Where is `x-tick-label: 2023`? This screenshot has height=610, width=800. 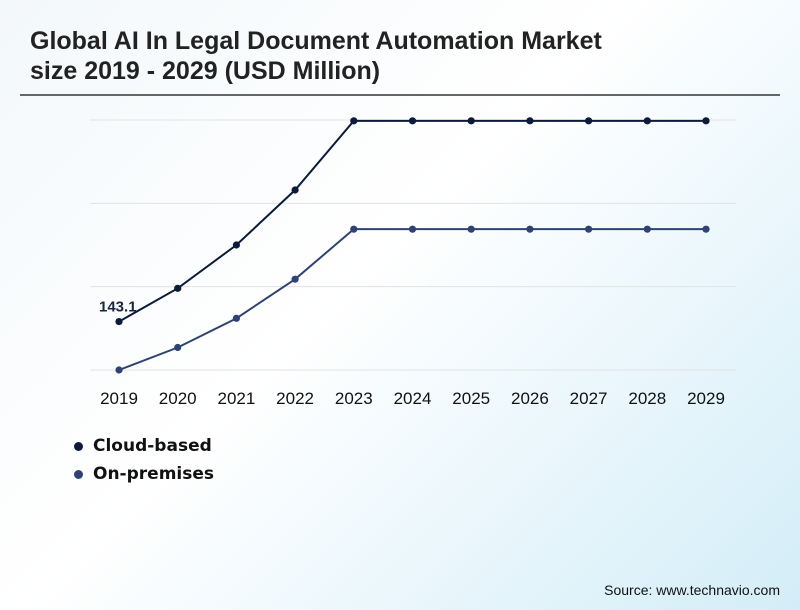 x-tick-label: 2023 is located at coordinates (354, 398).